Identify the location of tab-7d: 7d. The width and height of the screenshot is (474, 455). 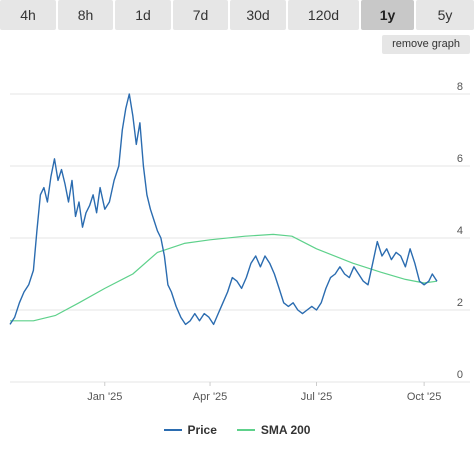
(200, 15).